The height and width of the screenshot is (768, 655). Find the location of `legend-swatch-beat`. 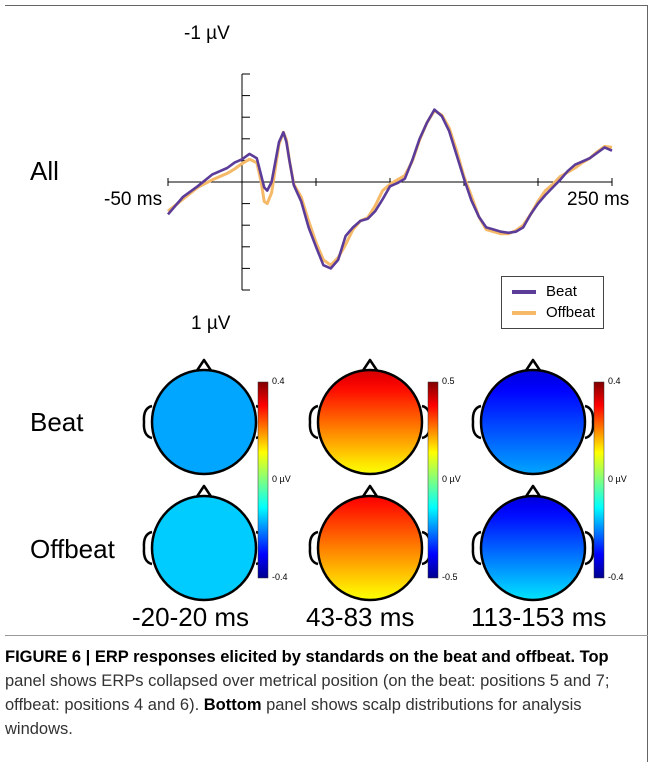

legend-swatch-beat is located at coordinates (524, 292).